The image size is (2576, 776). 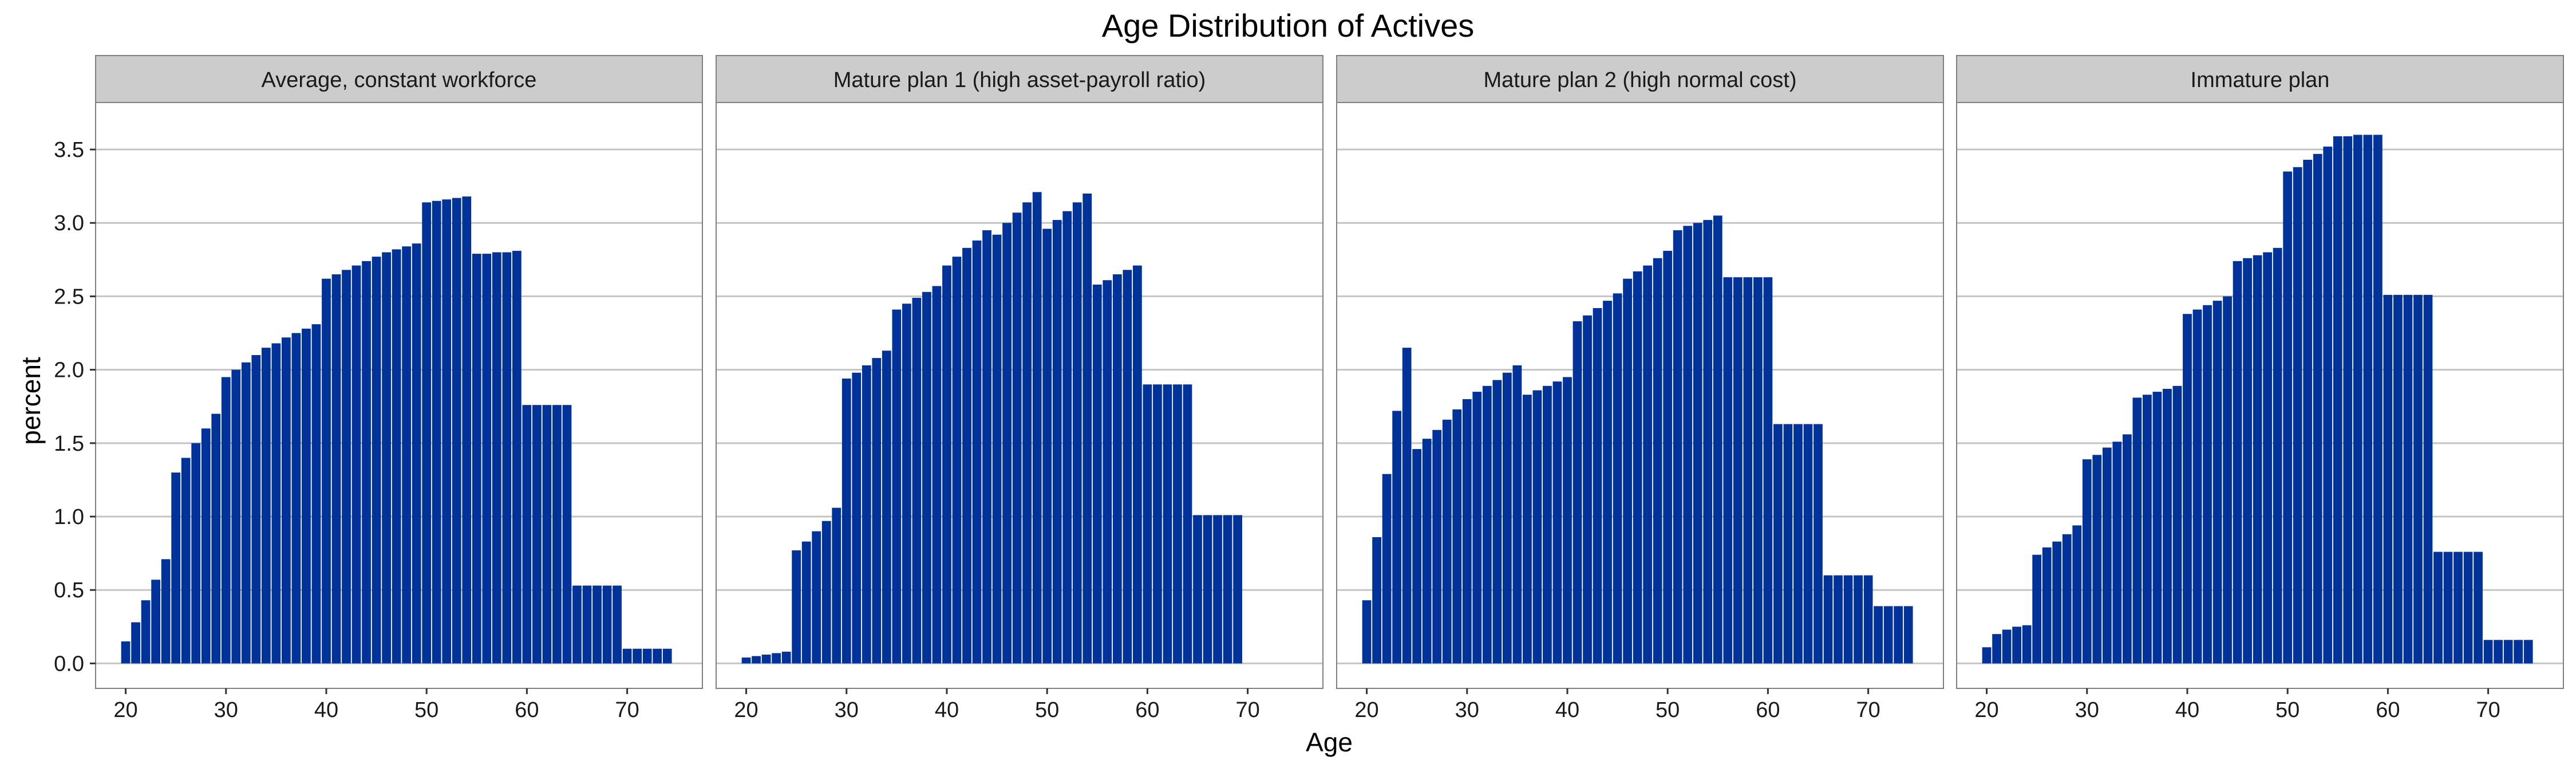 What do you see at coordinates (2087, 710) in the screenshot?
I see `x-tick-label: 30` at bounding box center [2087, 710].